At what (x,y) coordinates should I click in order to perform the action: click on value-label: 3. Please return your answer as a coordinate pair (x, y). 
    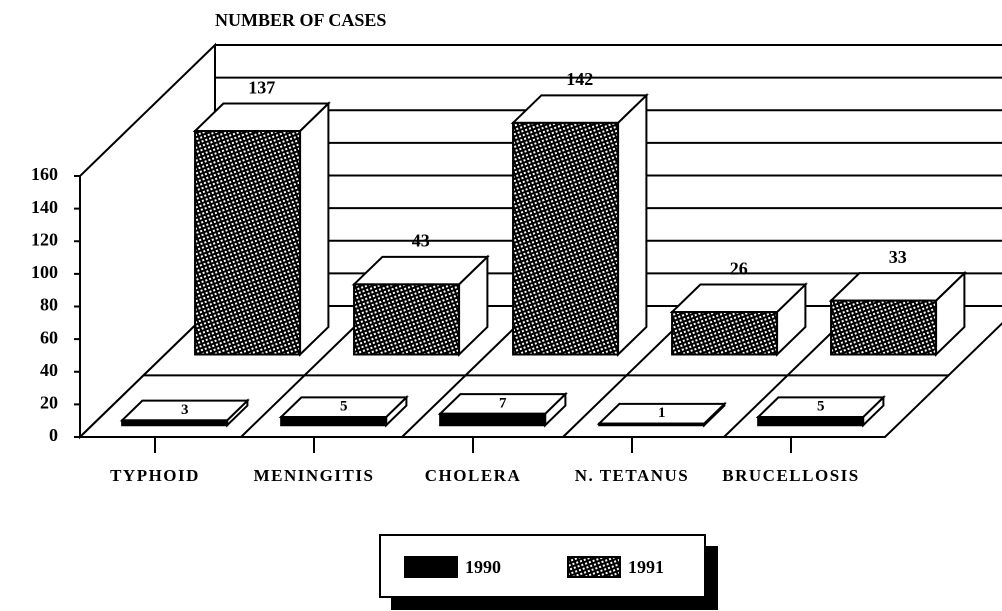
    Looking at the image, I should click on (185, 410).